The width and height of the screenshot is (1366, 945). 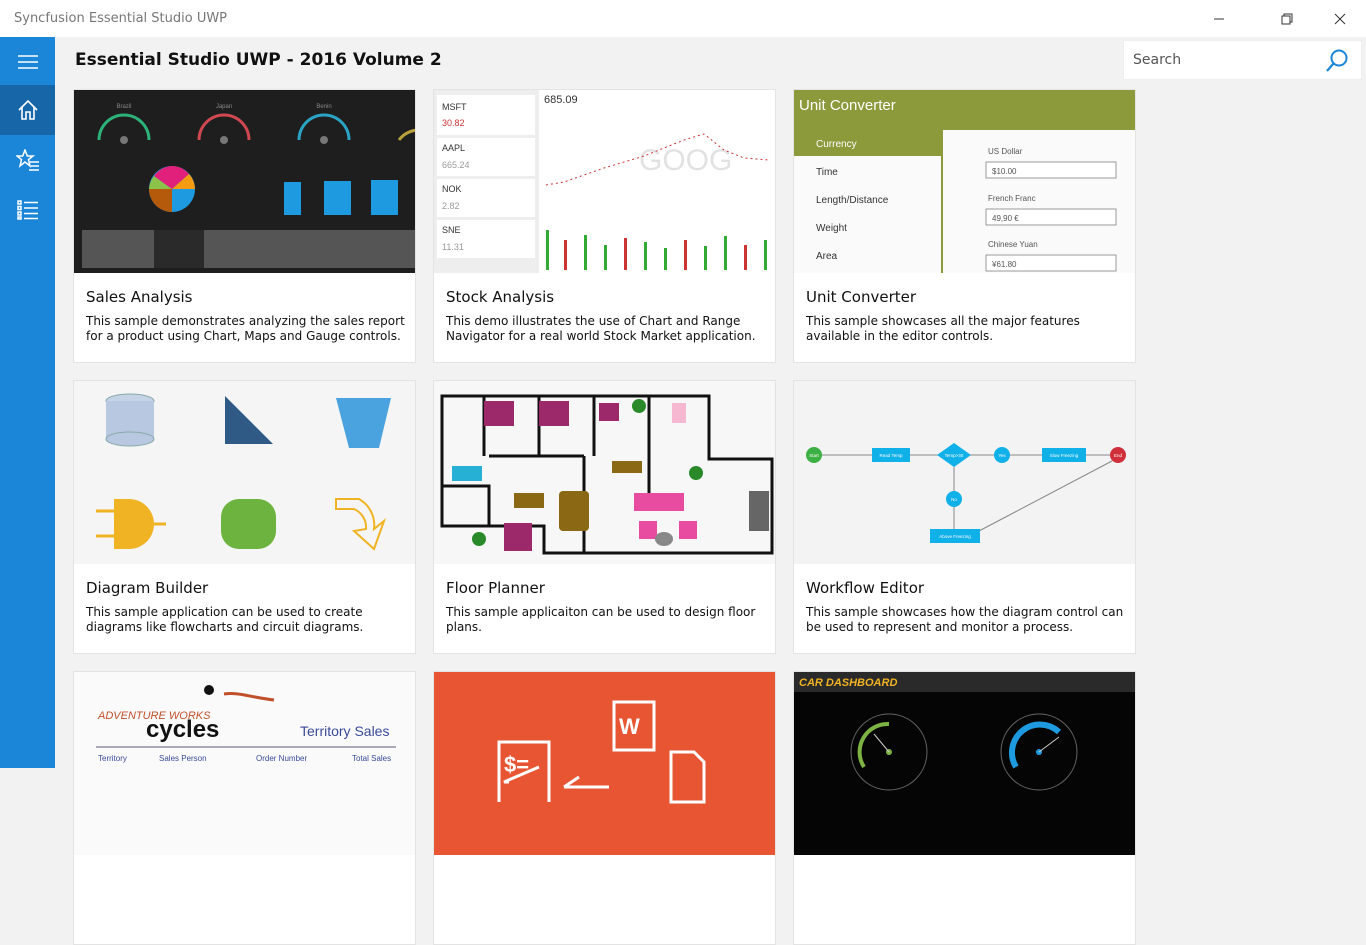 I want to click on sample-card-file-formats: W $=, so click(x=604, y=808).